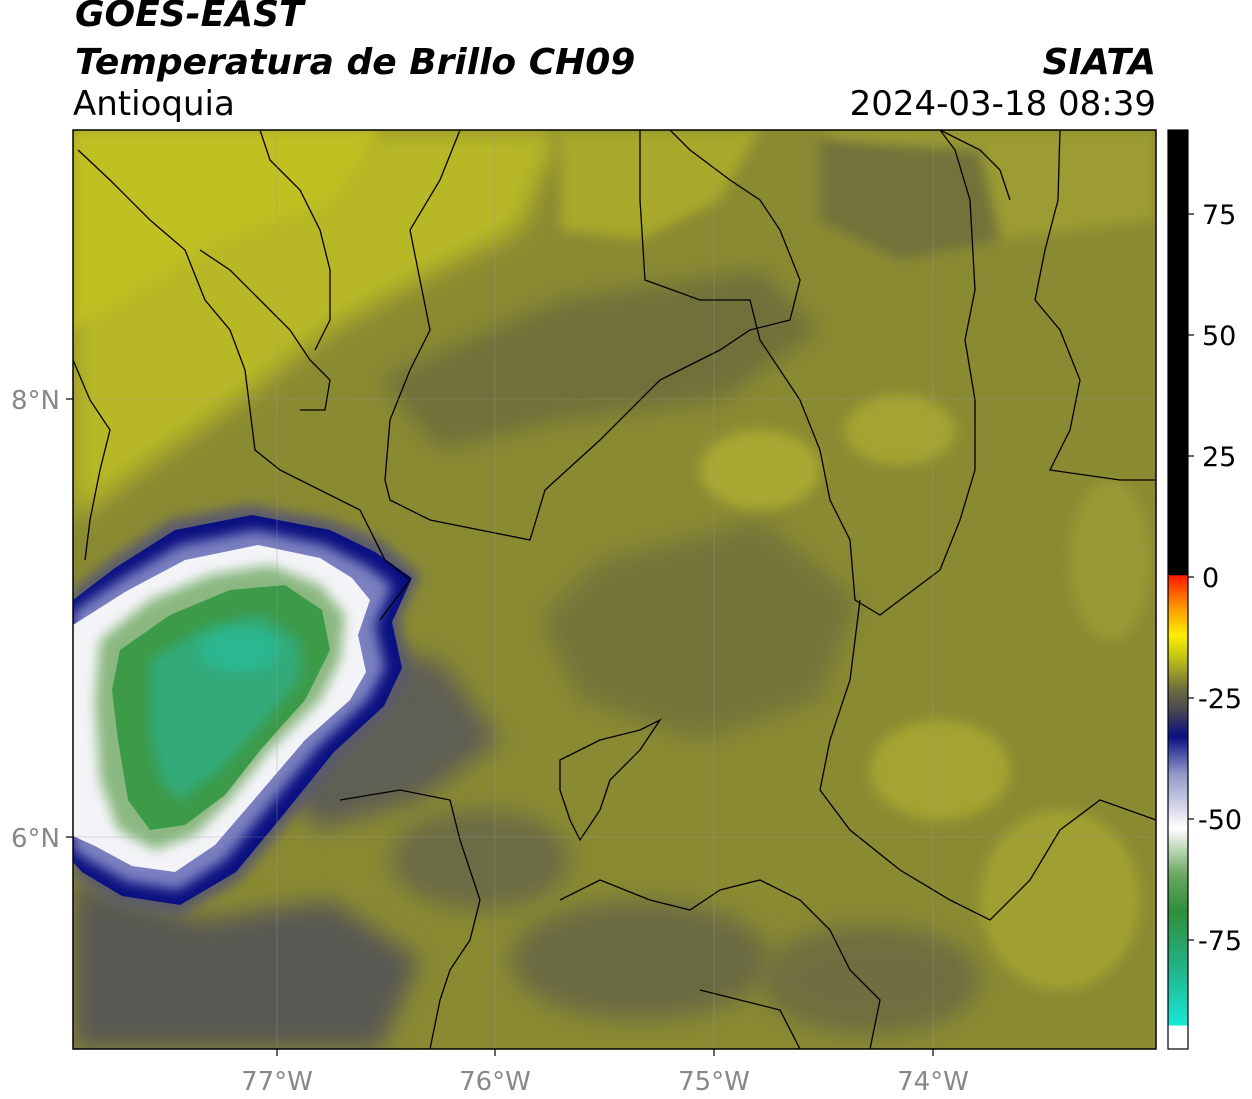 Image resolution: width=1252 pixels, height=1099 pixels. What do you see at coordinates (1220, 699) in the screenshot?
I see `colorbar-tick: -25` at bounding box center [1220, 699].